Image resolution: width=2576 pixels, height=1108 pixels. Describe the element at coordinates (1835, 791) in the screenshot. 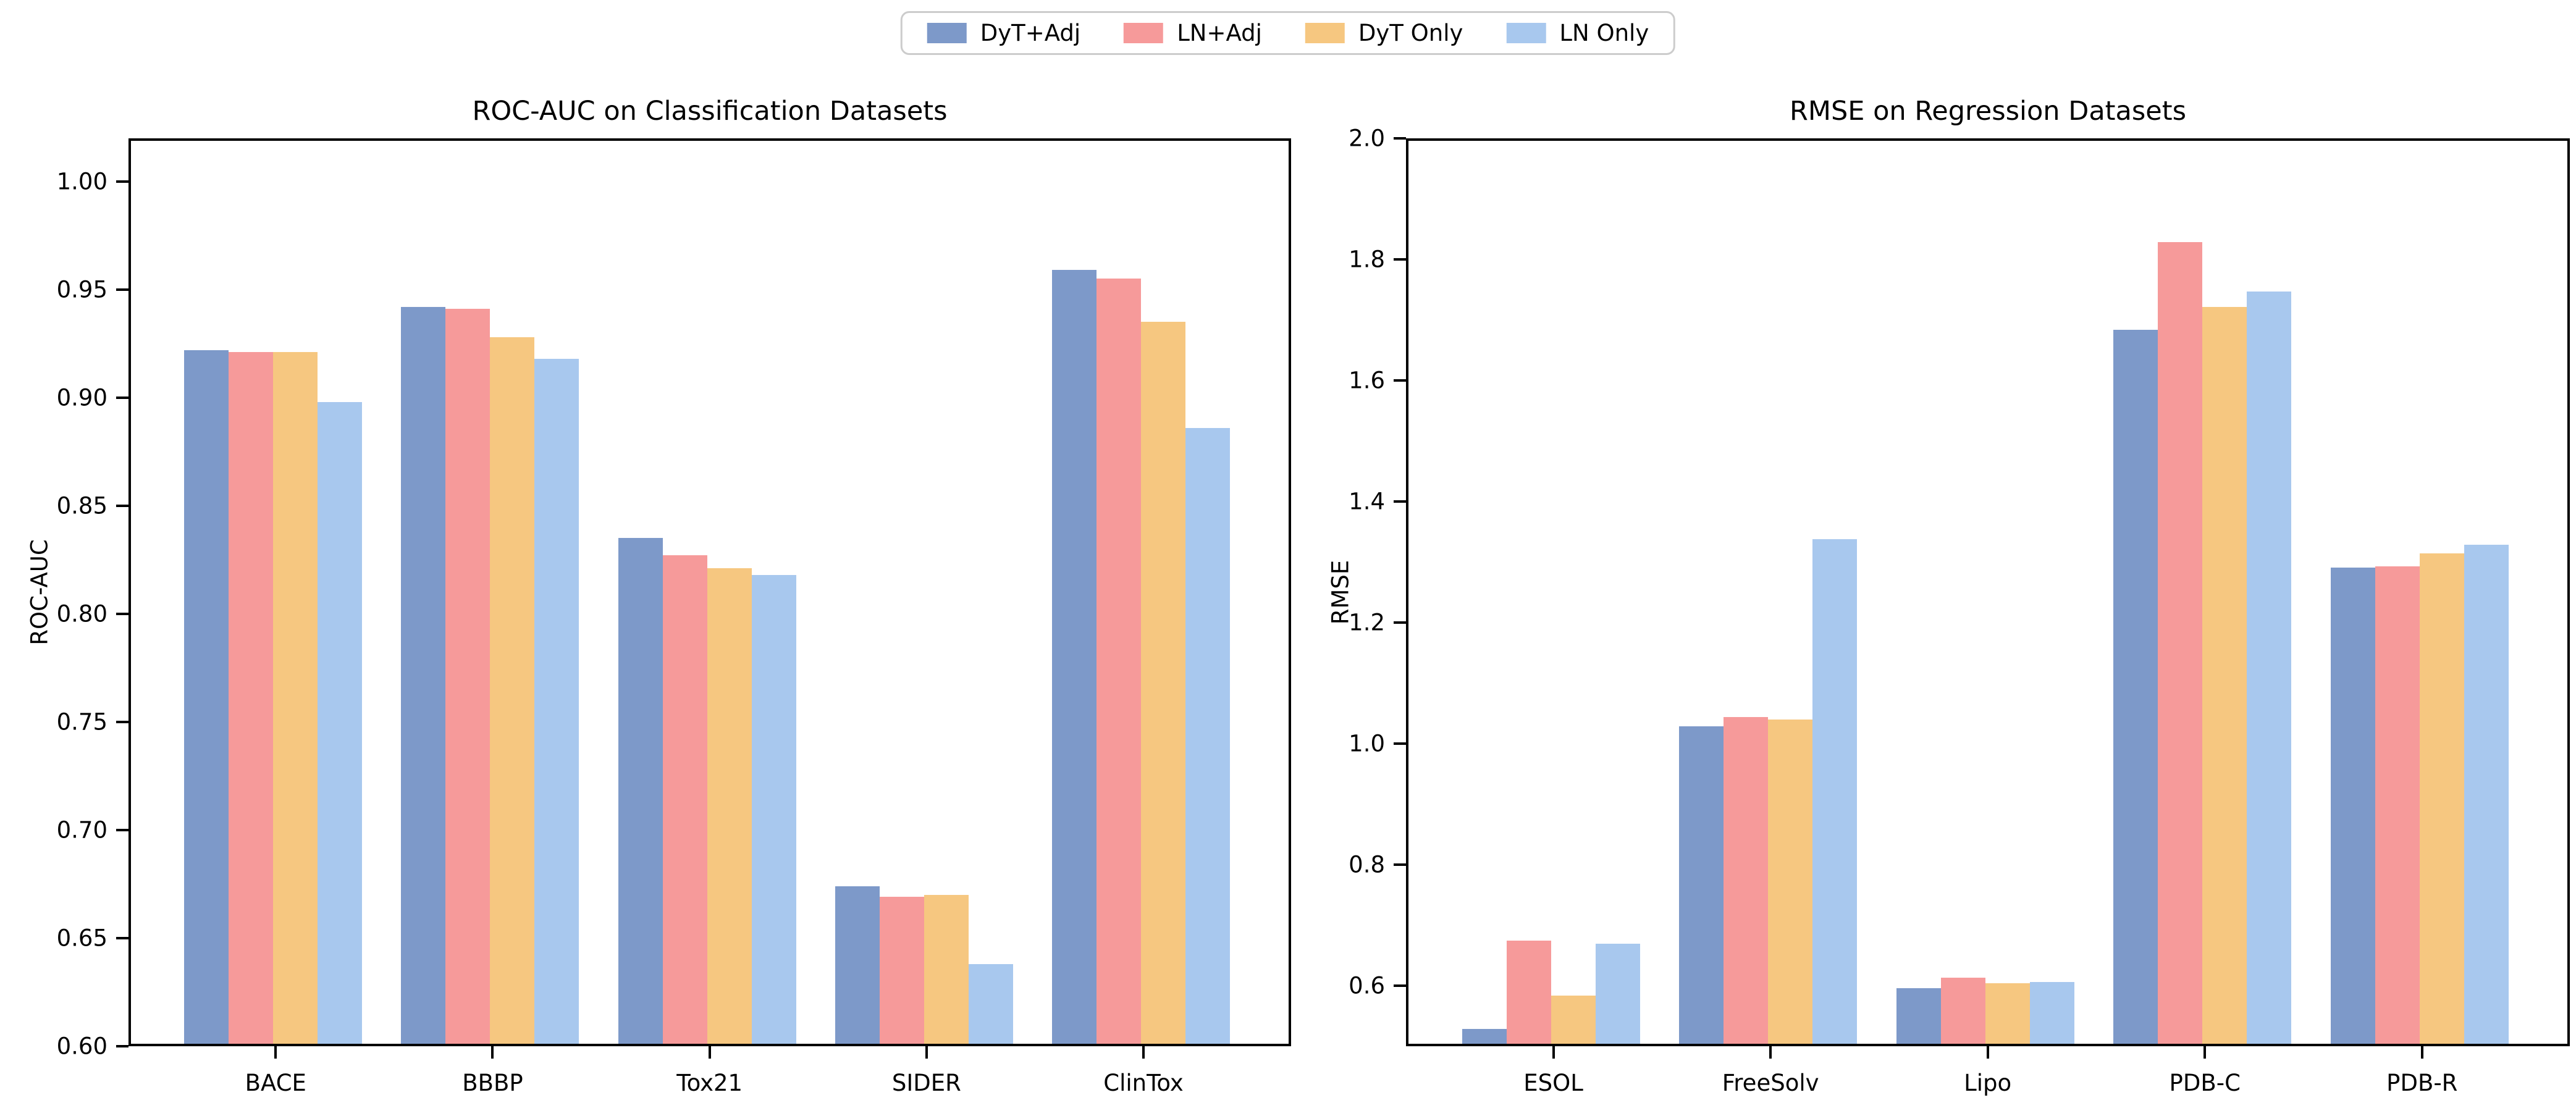

I see `bar-ln-only-freesolv` at that location.